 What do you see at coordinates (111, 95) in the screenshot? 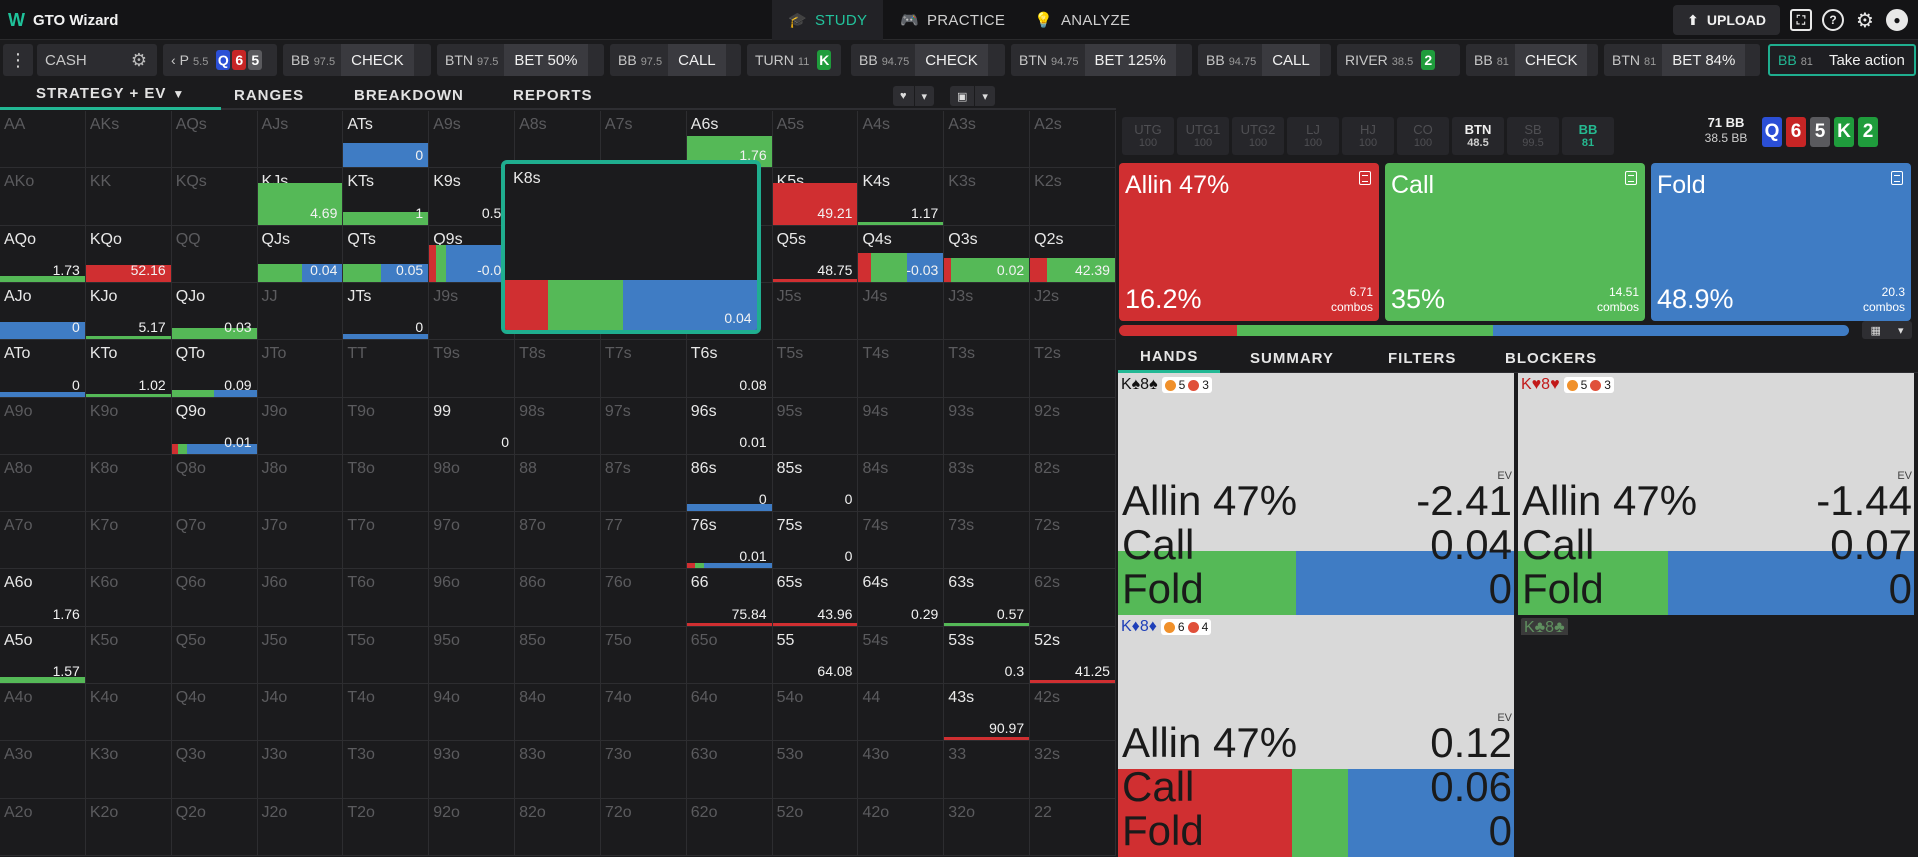
I see `subtab-strategy-ev: STRATEGY + EV ▼` at bounding box center [111, 95].